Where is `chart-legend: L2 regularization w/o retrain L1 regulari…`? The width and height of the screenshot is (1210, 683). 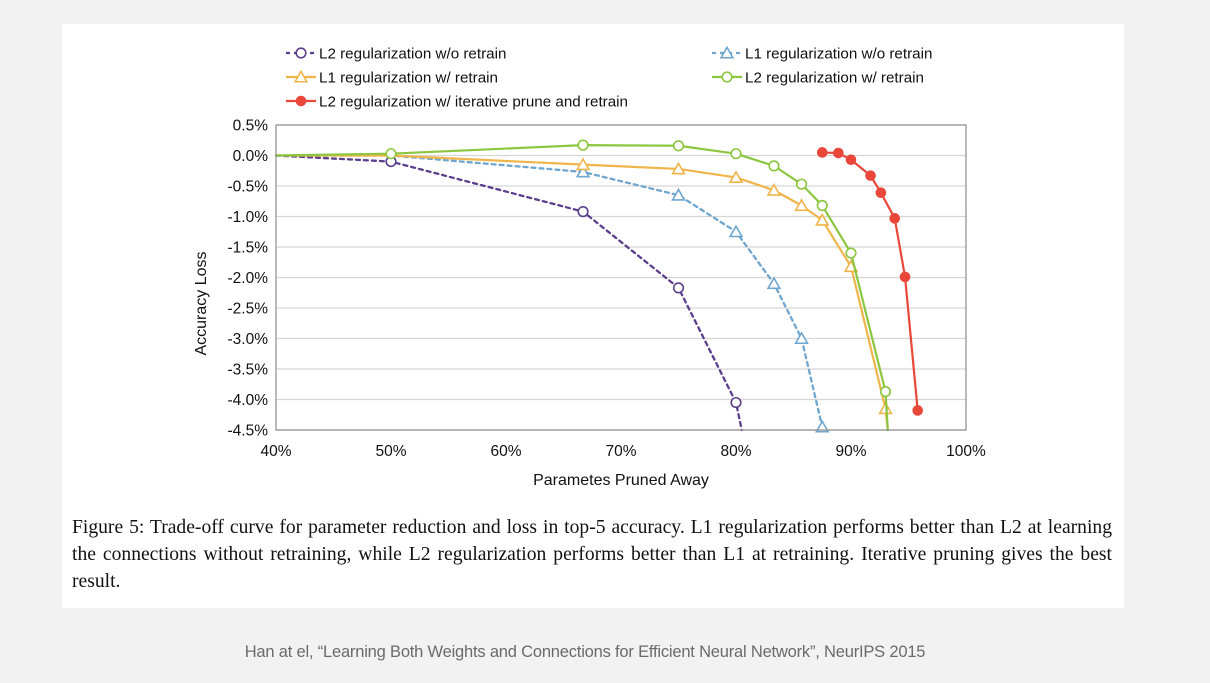
chart-legend: L2 regularization w/o retrain L1 regulari… is located at coordinates (609, 78).